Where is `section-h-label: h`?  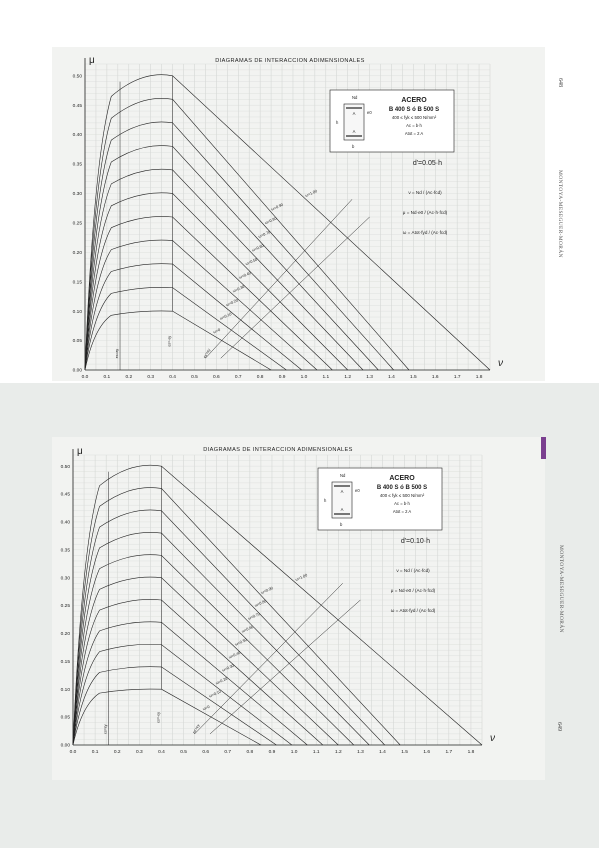 section-h-label: h is located at coordinates (337, 122).